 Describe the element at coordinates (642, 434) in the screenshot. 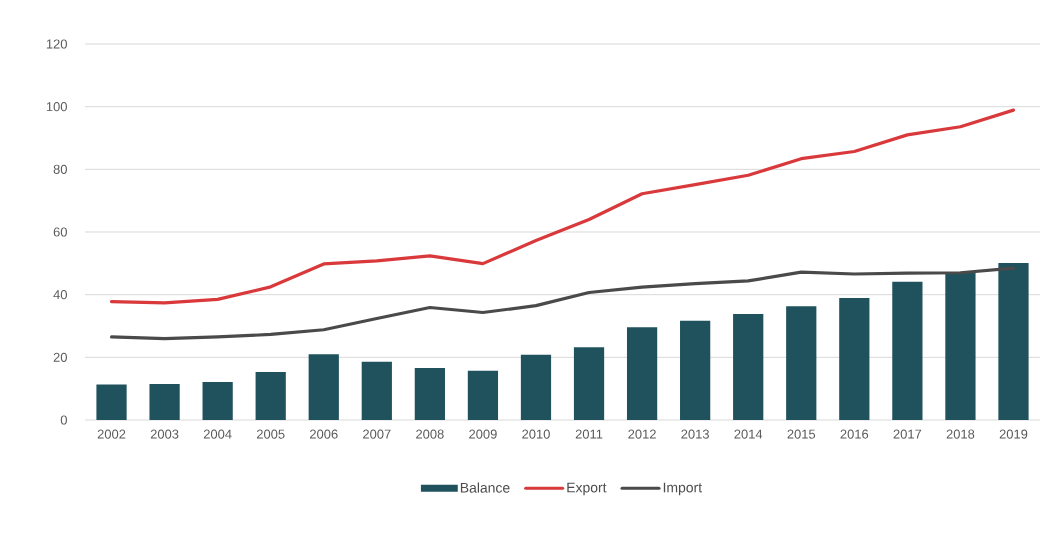

I see `x-tick-label: 2012` at that location.